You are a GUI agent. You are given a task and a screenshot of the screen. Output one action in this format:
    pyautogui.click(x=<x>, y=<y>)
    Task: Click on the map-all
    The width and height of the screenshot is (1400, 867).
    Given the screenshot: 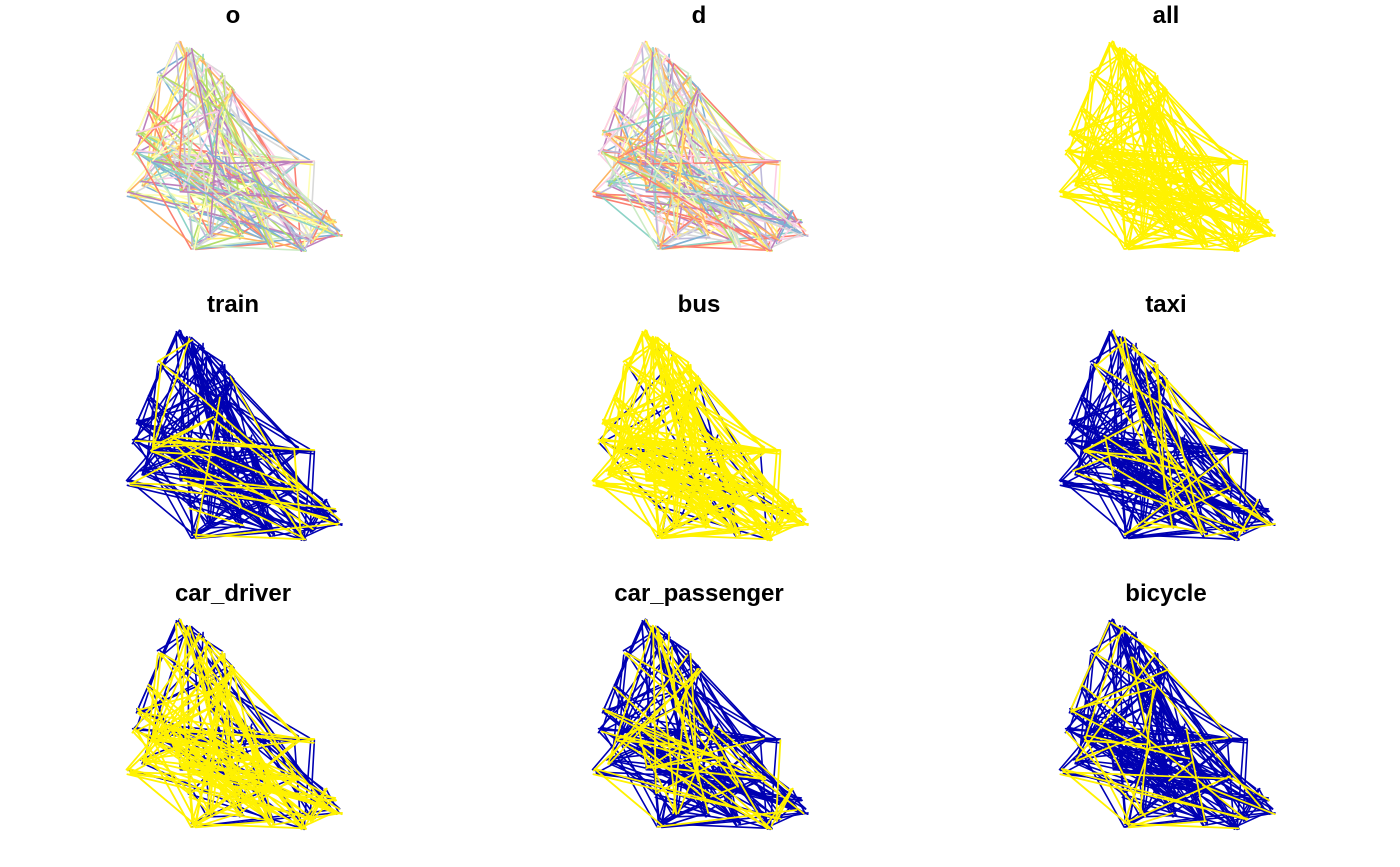 What is the action you would take?
    pyautogui.click(x=1167, y=146)
    